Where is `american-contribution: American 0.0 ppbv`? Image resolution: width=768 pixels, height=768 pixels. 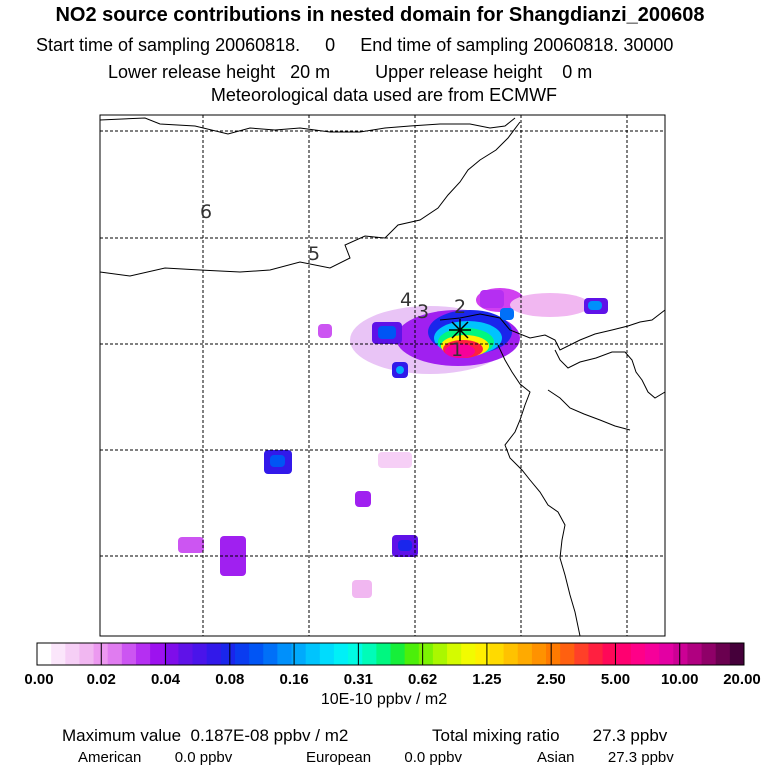 american-contribution: American 0.0 ppbv is located at coordinates (155, 757).